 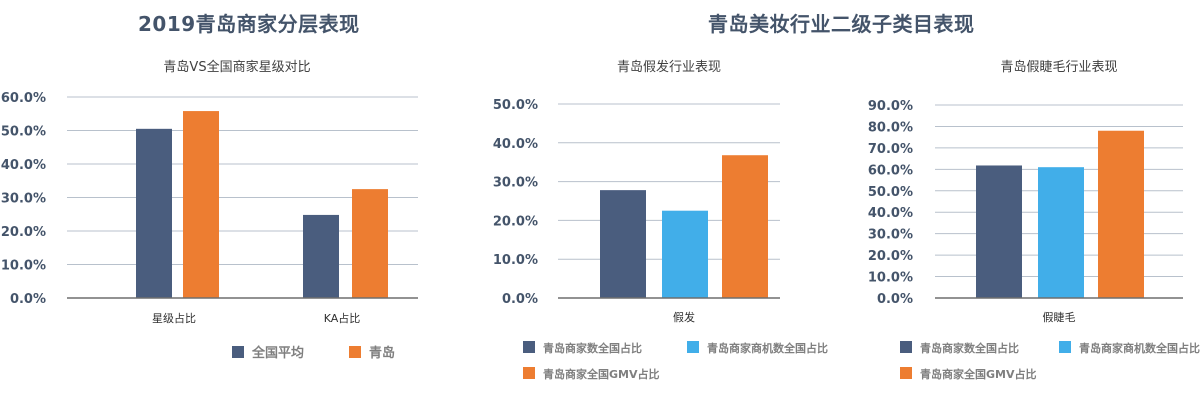 I want to click on chart-title: 青岛假发行业表现, so click(x=669, y=67).